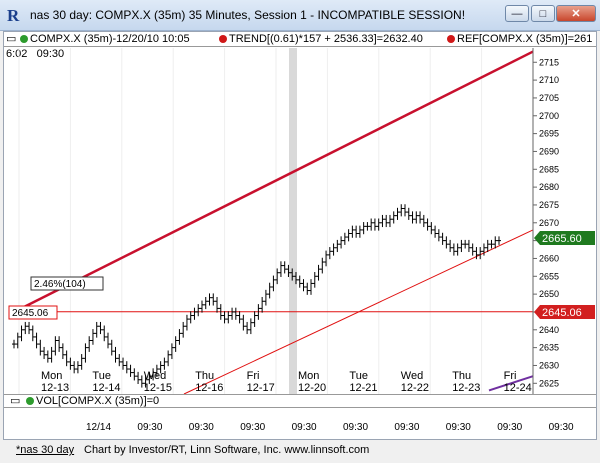 The image size is (600, 463). What do you see at coordinates (576, 13) in the screenshot?
I see `close-button: ✕` at bounding box center [576, 13].